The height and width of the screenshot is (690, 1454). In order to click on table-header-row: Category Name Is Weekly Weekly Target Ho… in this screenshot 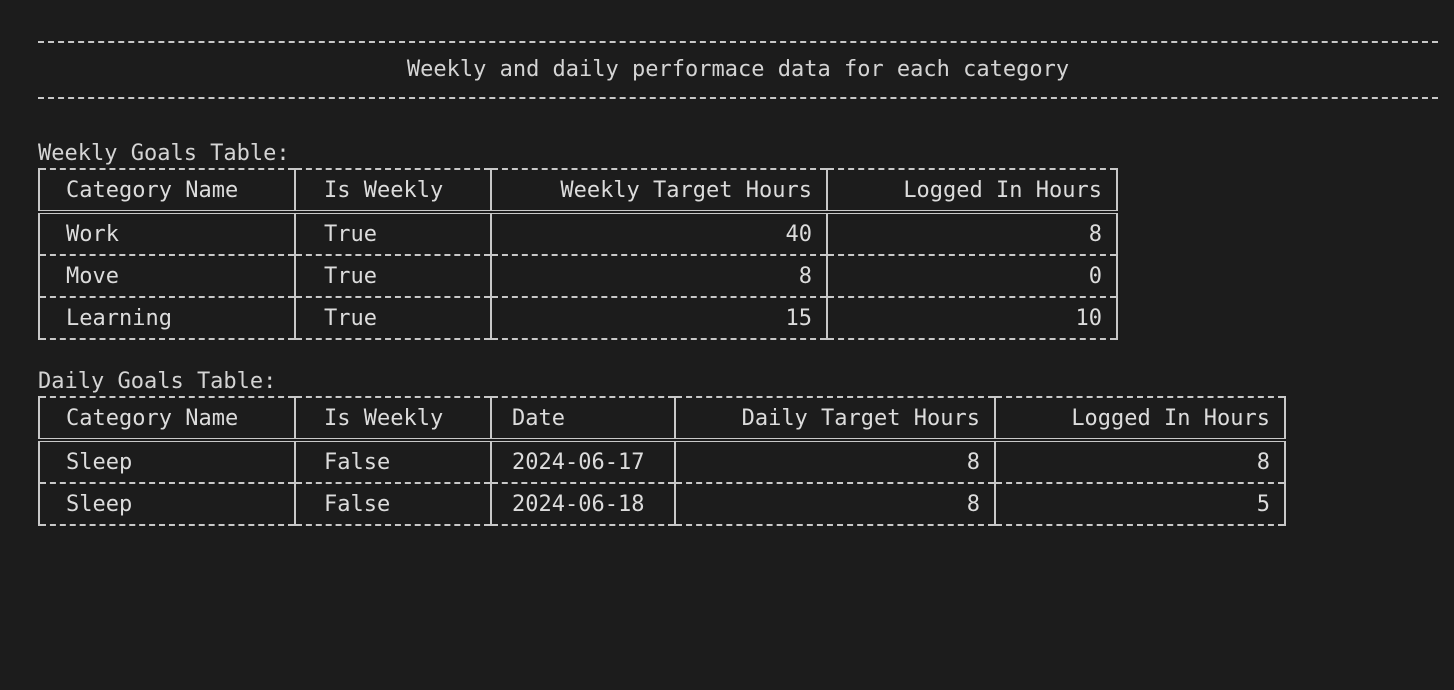, I will do `click(578, 191)`.